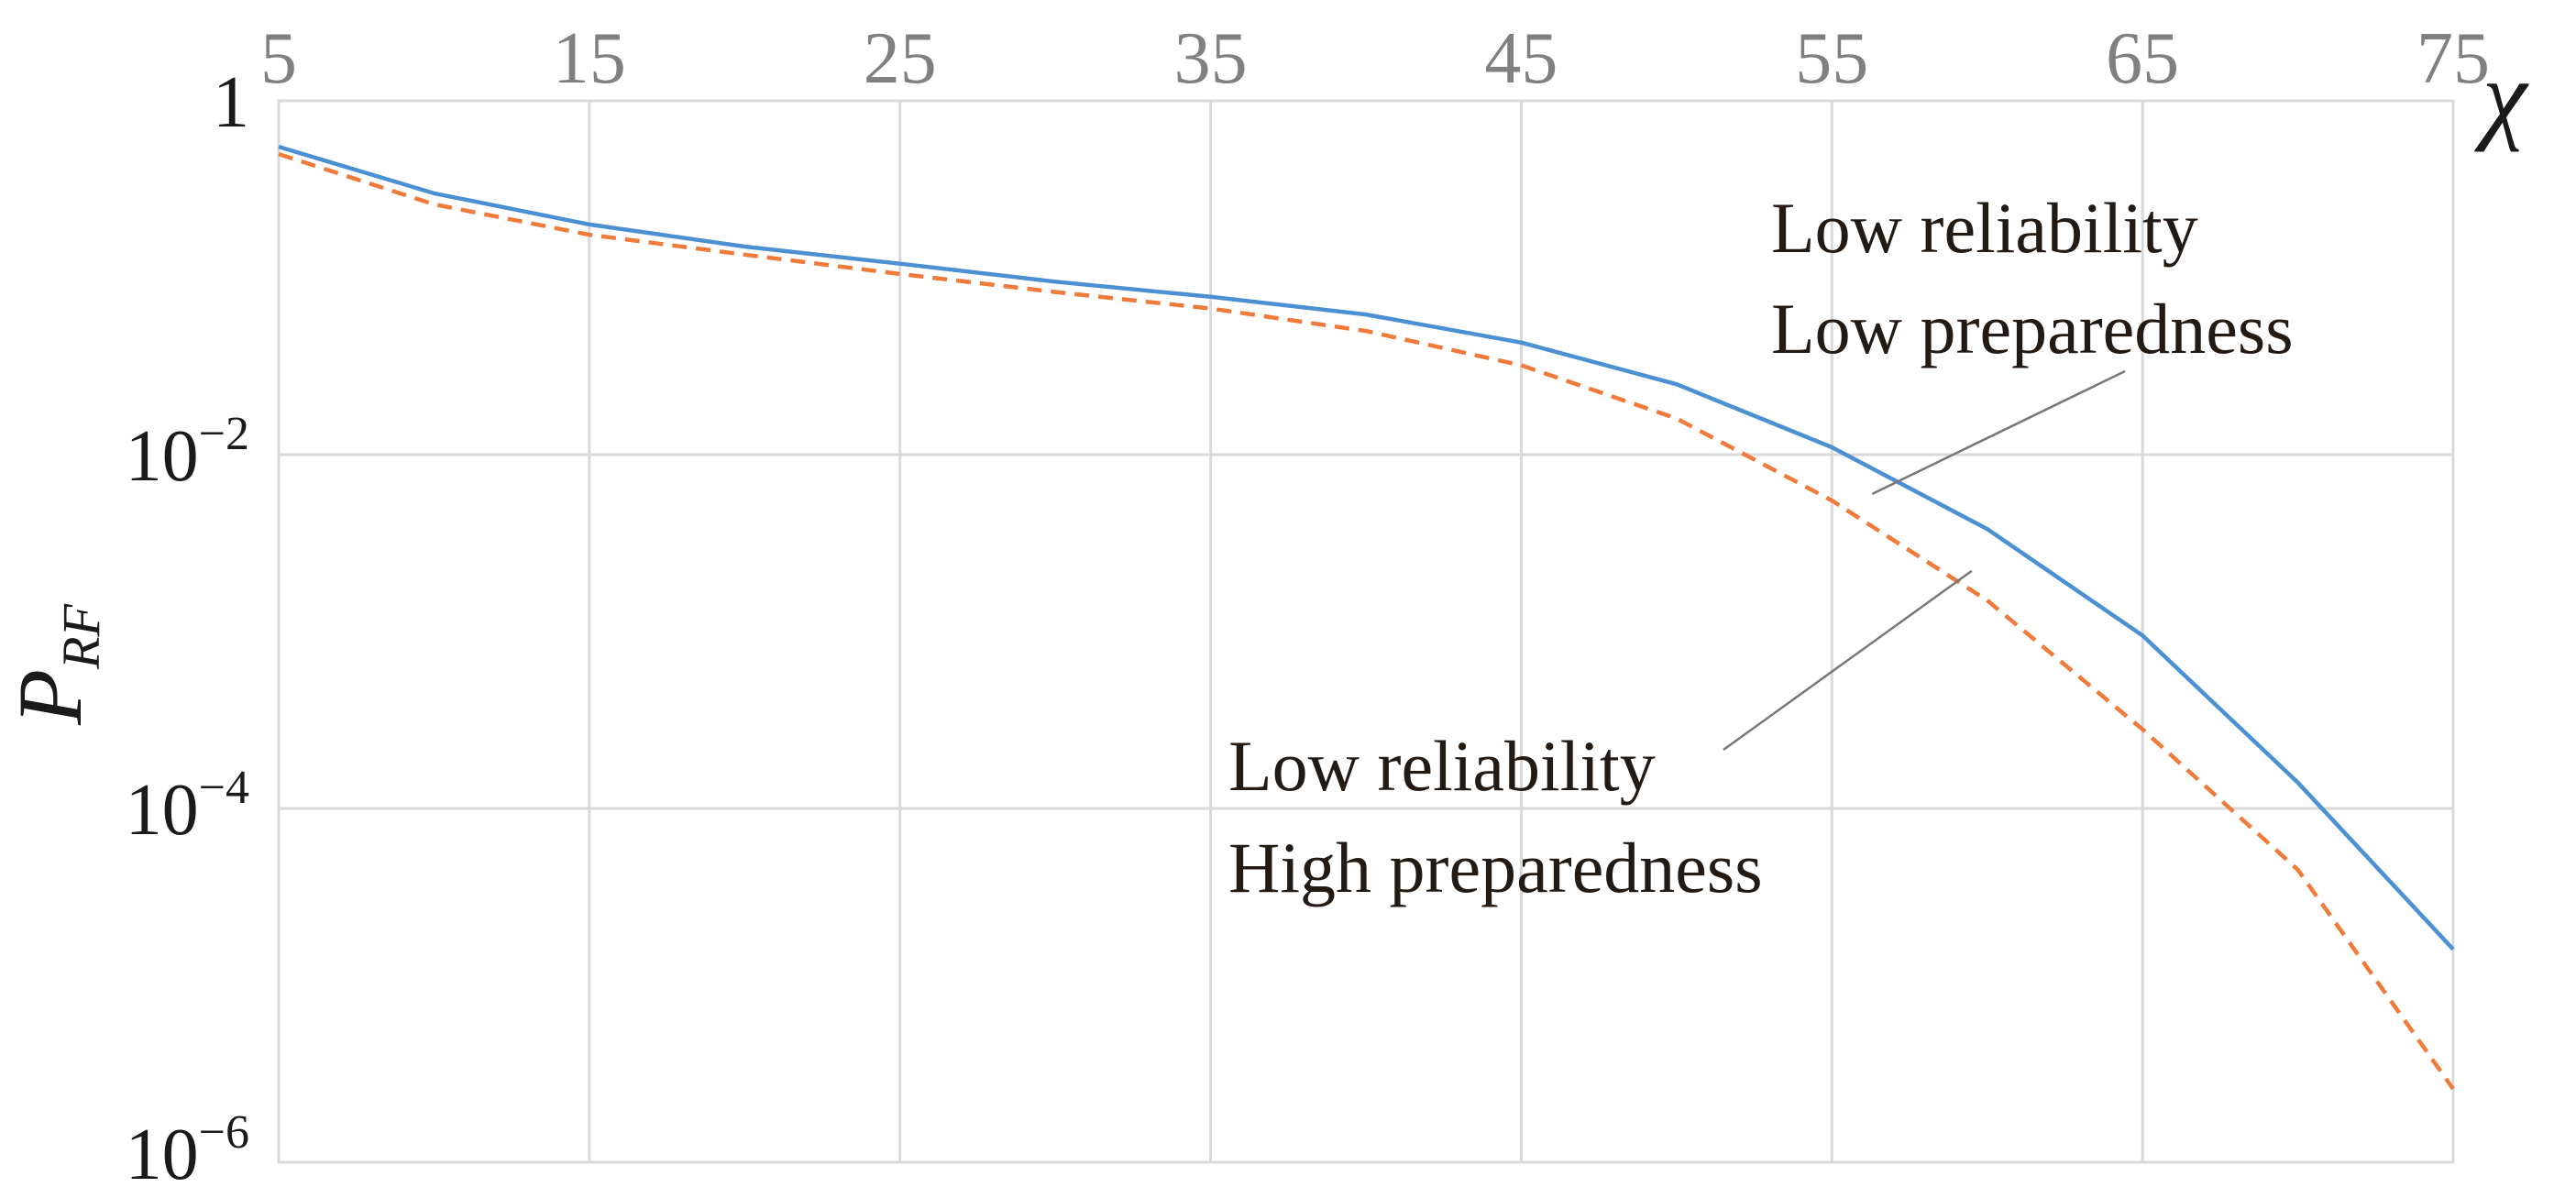 Image resolution: width=2576 pixels, height=1198 pixels. What do you see at coordinates (1984, 228) in the screenshot?
I see `annotation-low-preparedness-line1: Low reliability` at bounding box center [1984, 228].